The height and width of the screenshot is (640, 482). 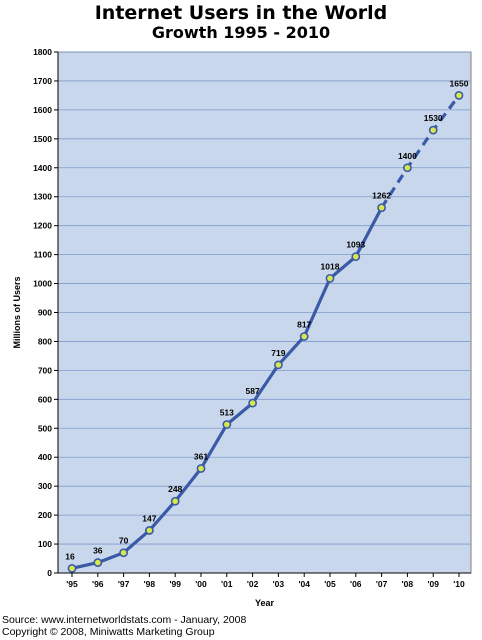 What do you see at coordinates (304, 584) in the screenshot?
I see `x-tick-label: '04` at bounding box center [304, 584].